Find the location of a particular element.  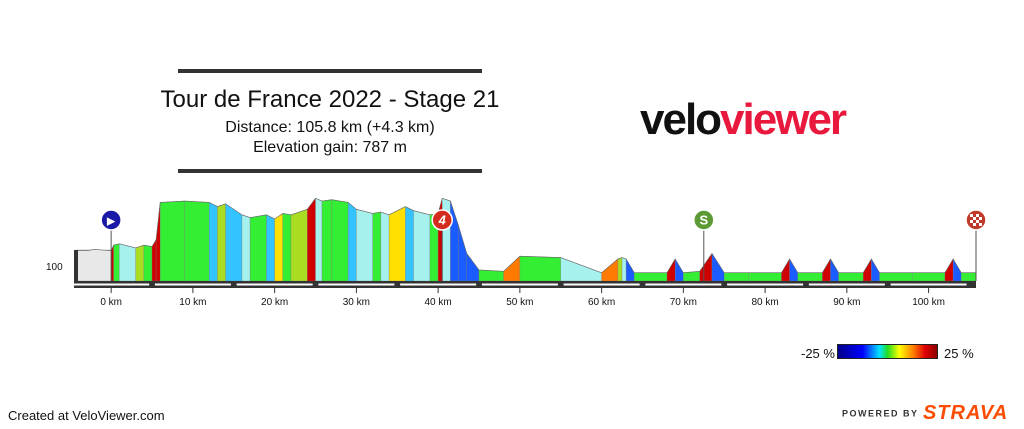

start-marker is located at coordinates (111, 220).